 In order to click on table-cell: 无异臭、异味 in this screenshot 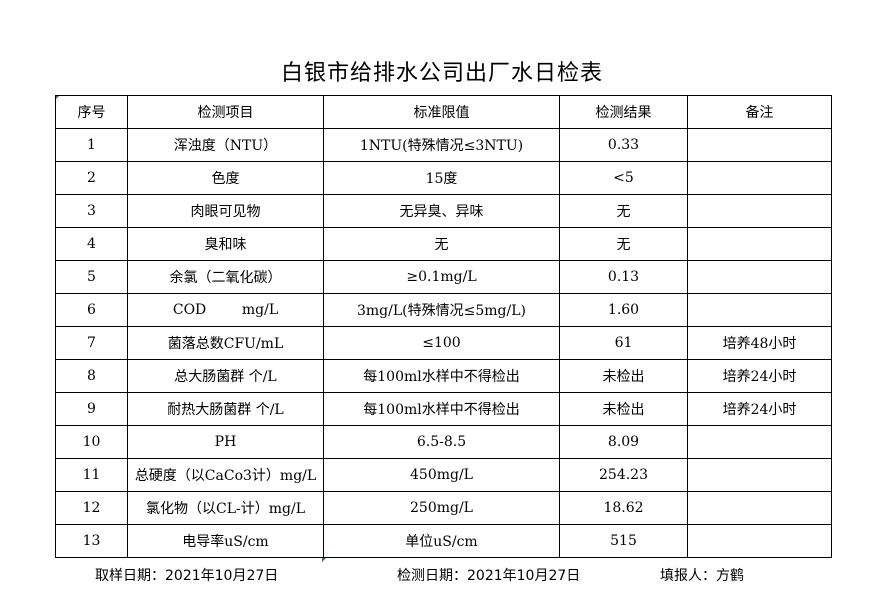, I will do `click(441, 211)`.